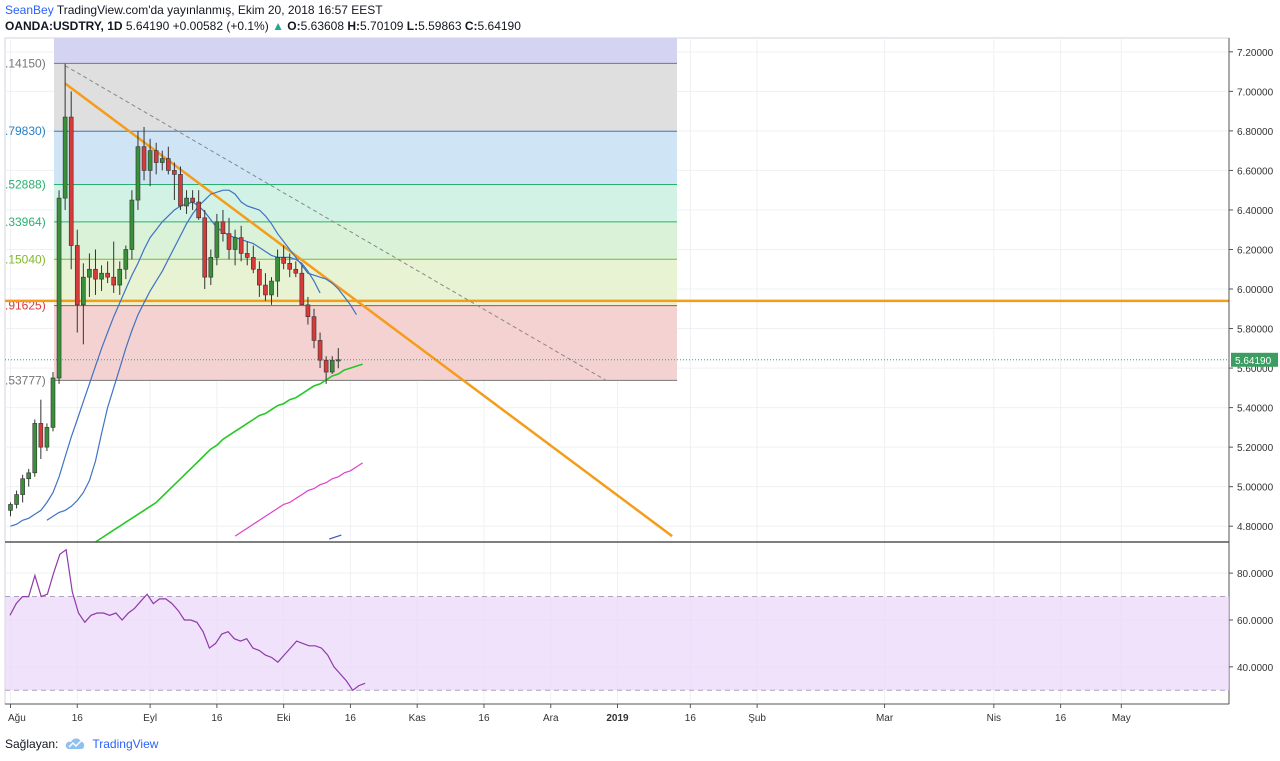 The width and height of the screenshot is (1280, 761). What do you see at coordinates (29, 10) in the screenshot?
I see `author-name: SeanBey` at bounding box center [29, 10].